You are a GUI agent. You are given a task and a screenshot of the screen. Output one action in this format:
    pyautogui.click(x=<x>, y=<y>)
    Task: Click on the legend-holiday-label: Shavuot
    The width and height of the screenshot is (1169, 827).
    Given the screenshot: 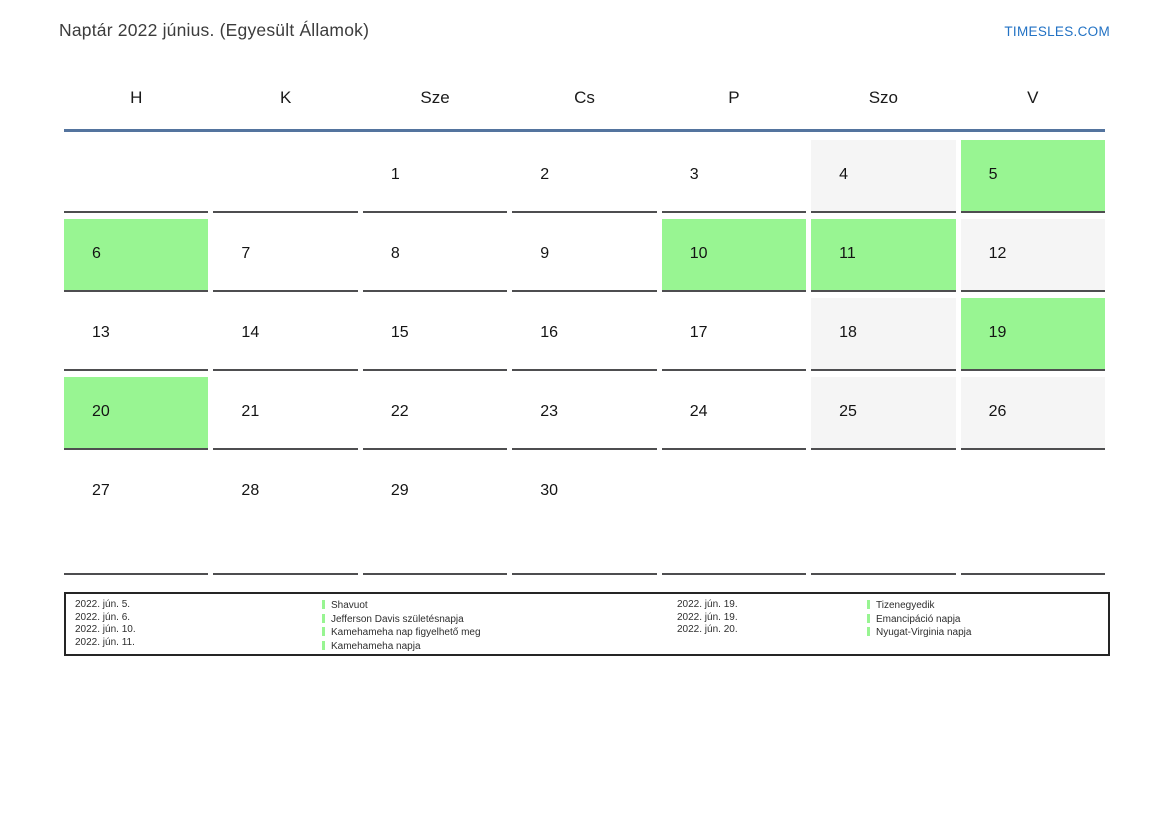 What is the action you would take?
    pyautogui.click(x=349, y=605)
    